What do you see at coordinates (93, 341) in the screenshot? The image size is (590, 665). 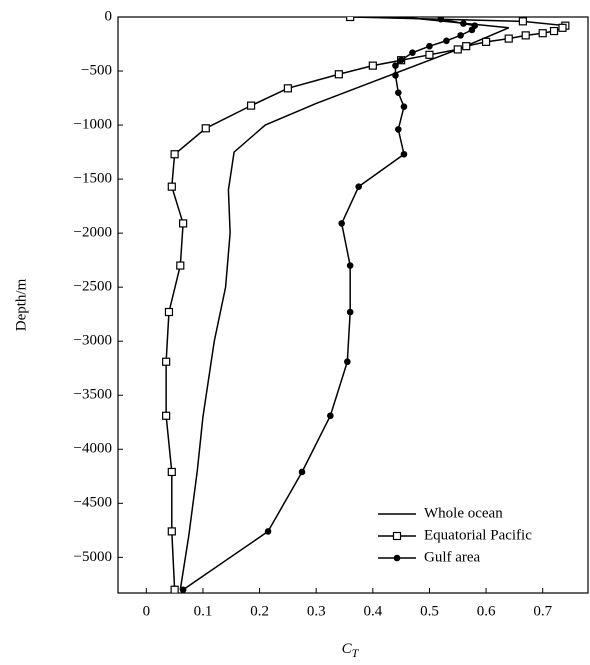 I see `y-tick-label: −3000` at bounding box center [93, 341].